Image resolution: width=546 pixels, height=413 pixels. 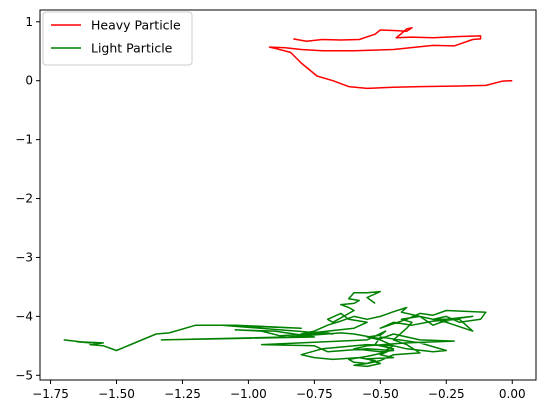 What do you see at coordinates (275, 329) in the screenshot?
I see `series-line-light-particle` at bounding box center [275, 329].